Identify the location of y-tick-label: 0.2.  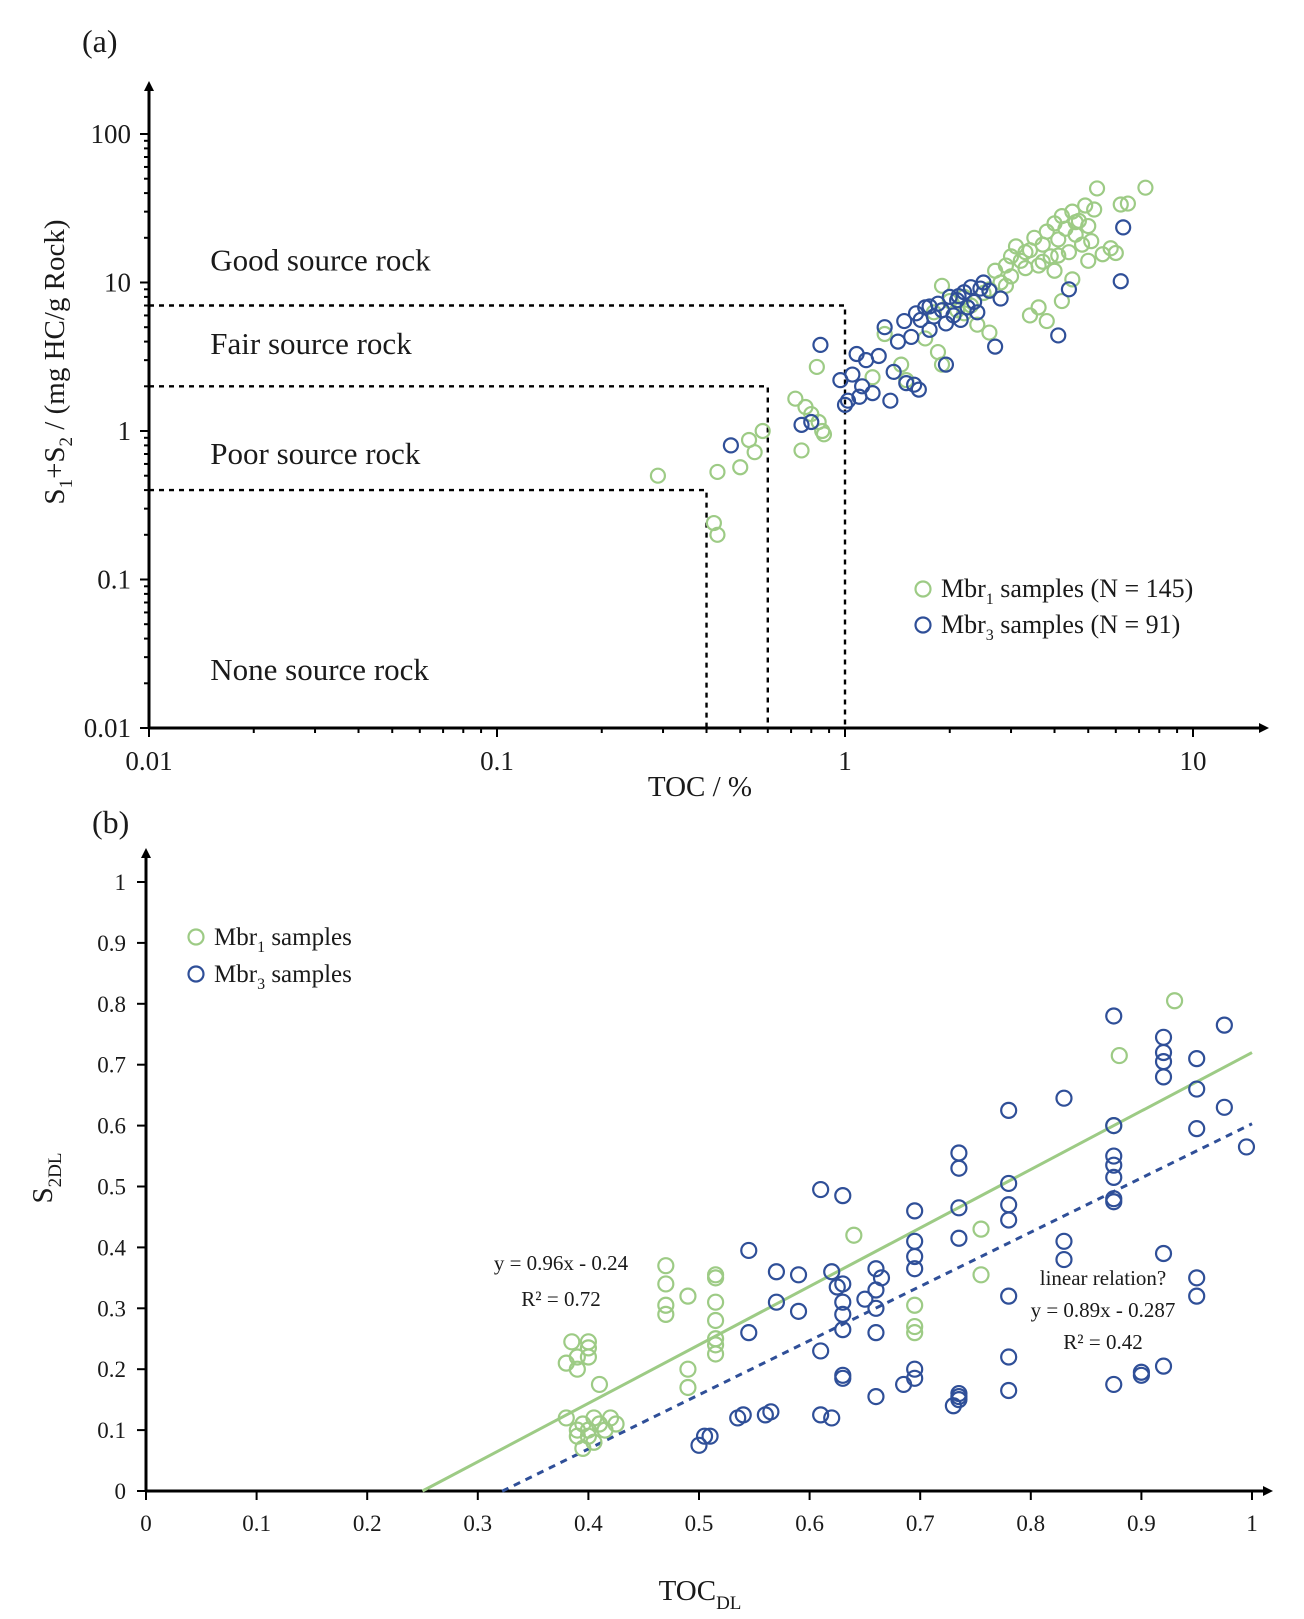
(111, 1369).